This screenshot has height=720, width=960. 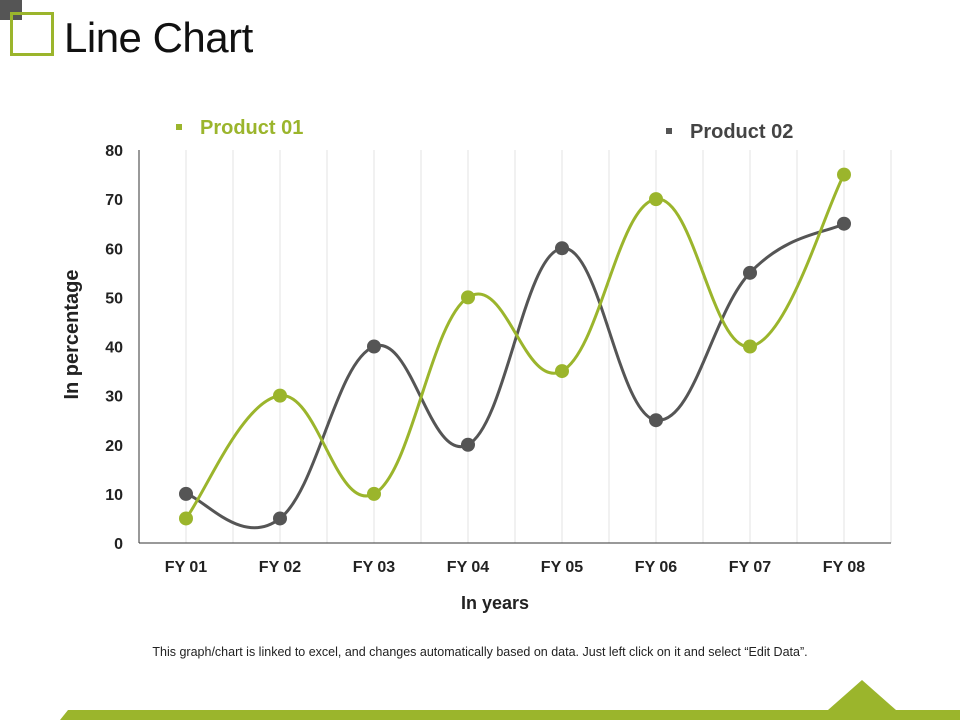 I want to click on footer-bar, so click(x=510, y=715).